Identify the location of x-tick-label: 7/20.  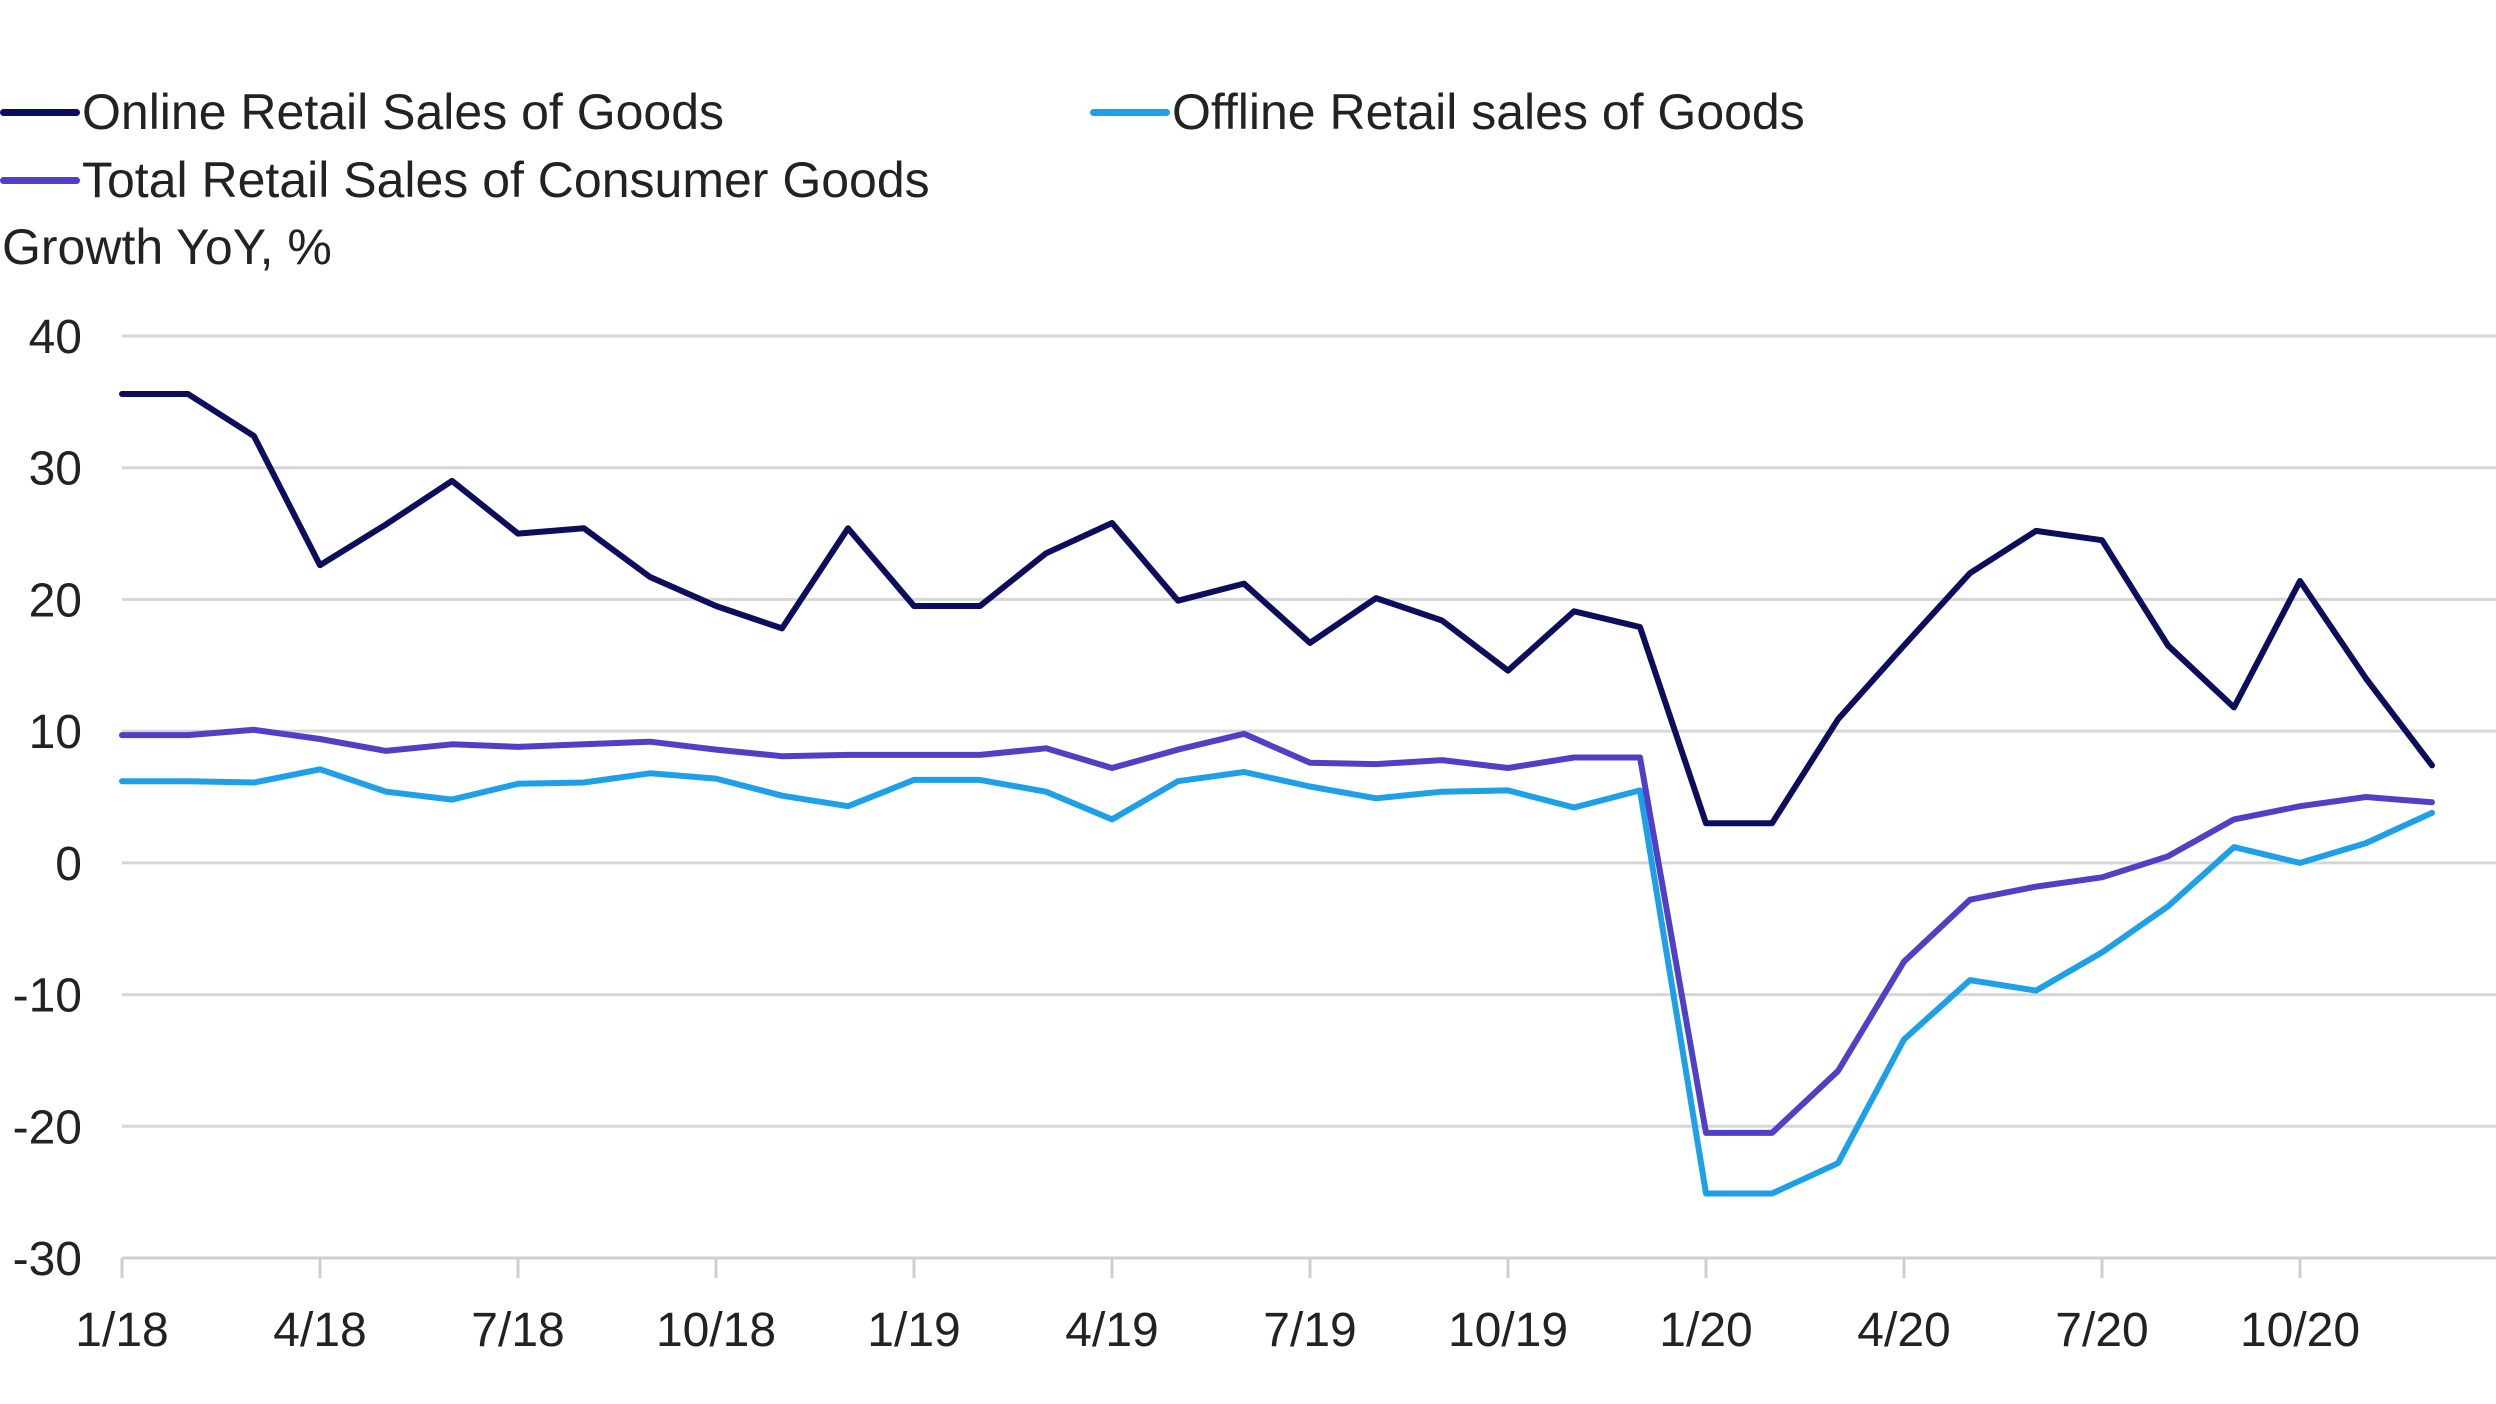
(2101, 1330).